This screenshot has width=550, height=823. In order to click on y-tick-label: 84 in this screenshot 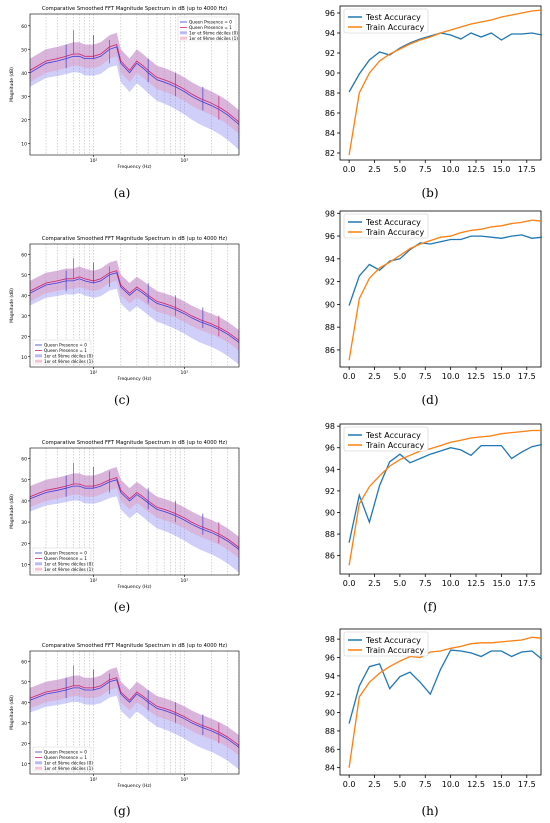, I will do `click(330, 133)`.